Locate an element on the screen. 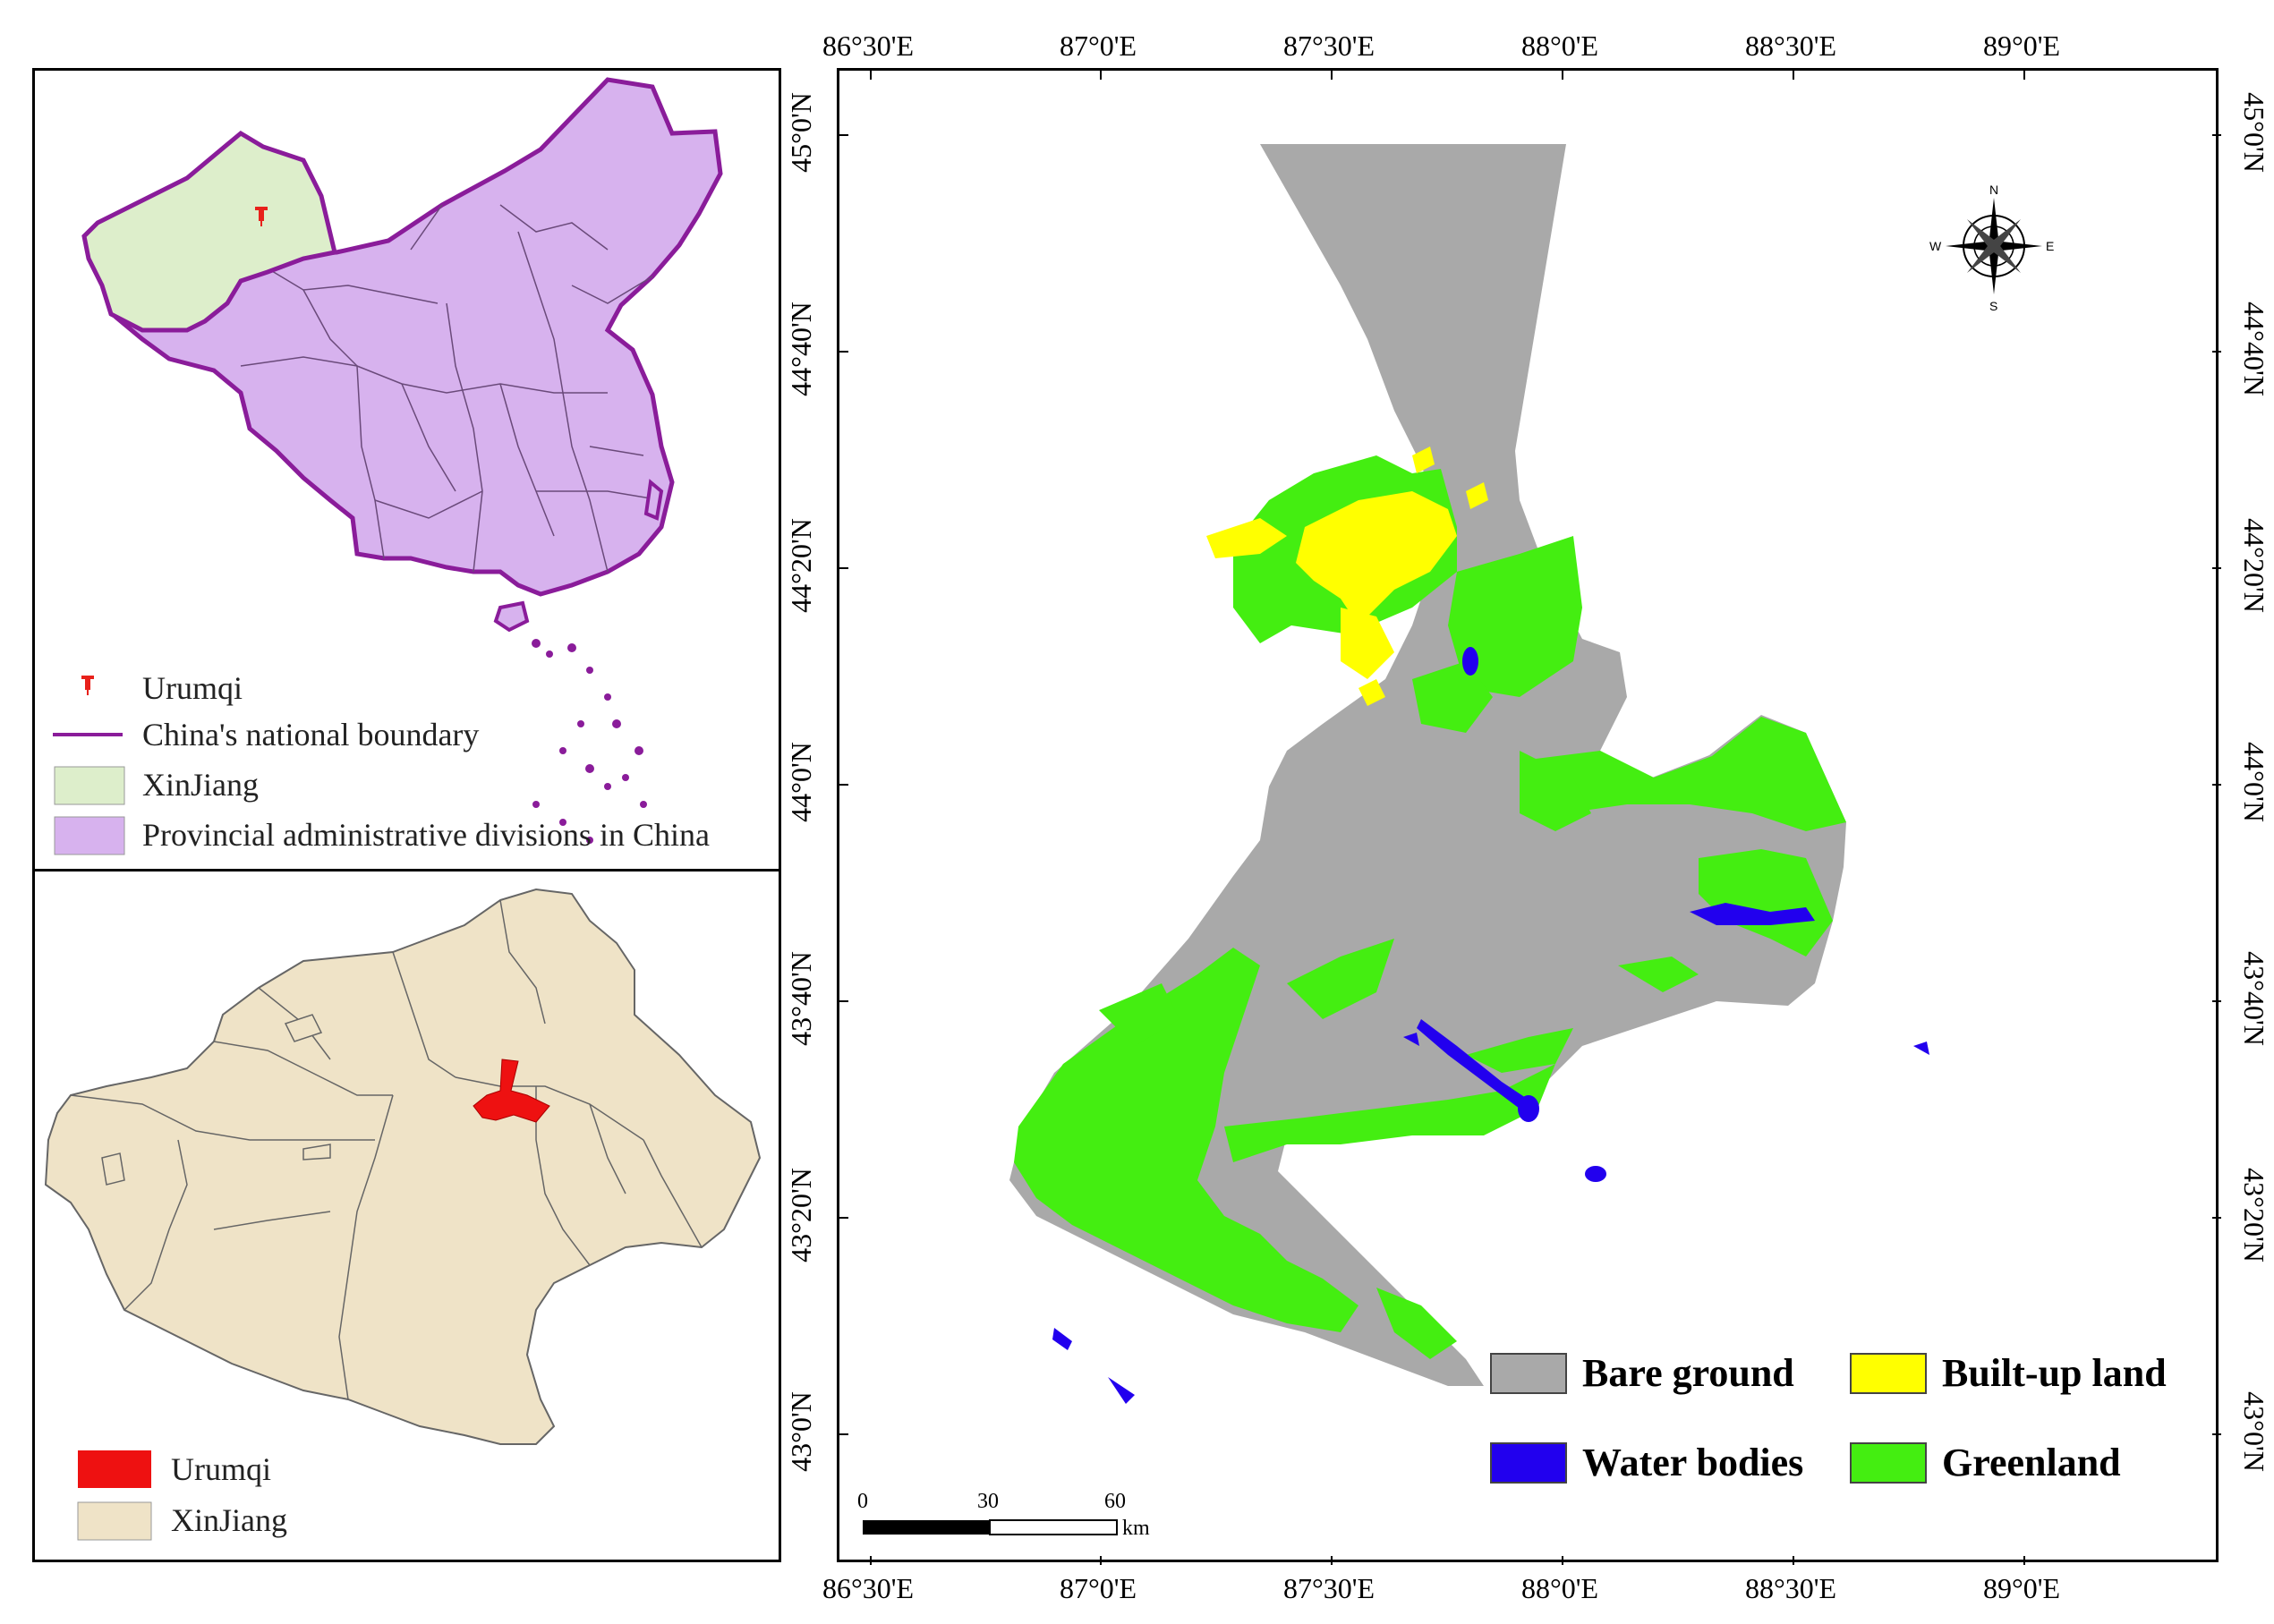  scale-bar: 0 30 60 km is located at coordinates (1004, 1515).